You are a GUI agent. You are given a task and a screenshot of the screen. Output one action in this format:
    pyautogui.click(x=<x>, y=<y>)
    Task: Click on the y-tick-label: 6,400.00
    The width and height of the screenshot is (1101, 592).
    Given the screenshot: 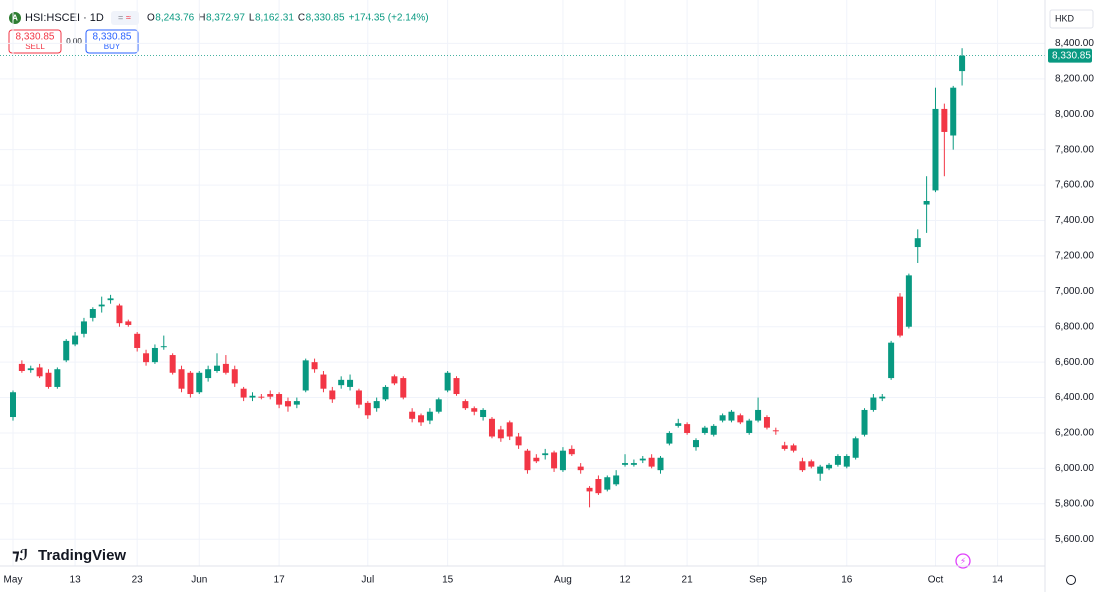 What is the action you would take?
    pyautogui.click(x=1074, y=397)
    